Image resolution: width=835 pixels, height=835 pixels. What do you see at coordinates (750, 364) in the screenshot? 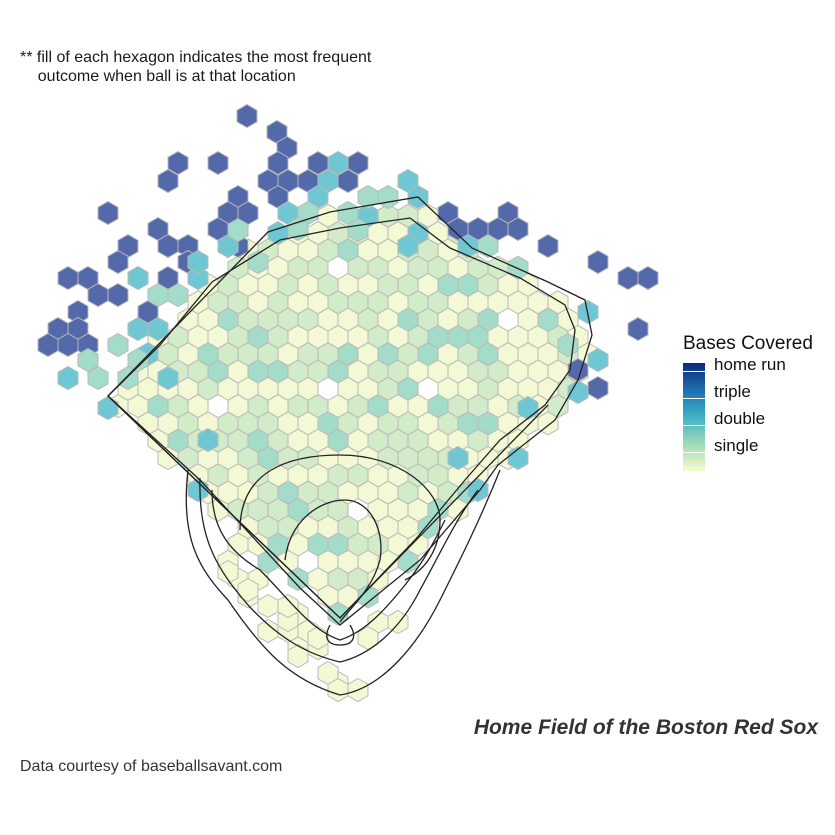
I see `legend-label-home-run: home run` at bounding box center [750, 364].